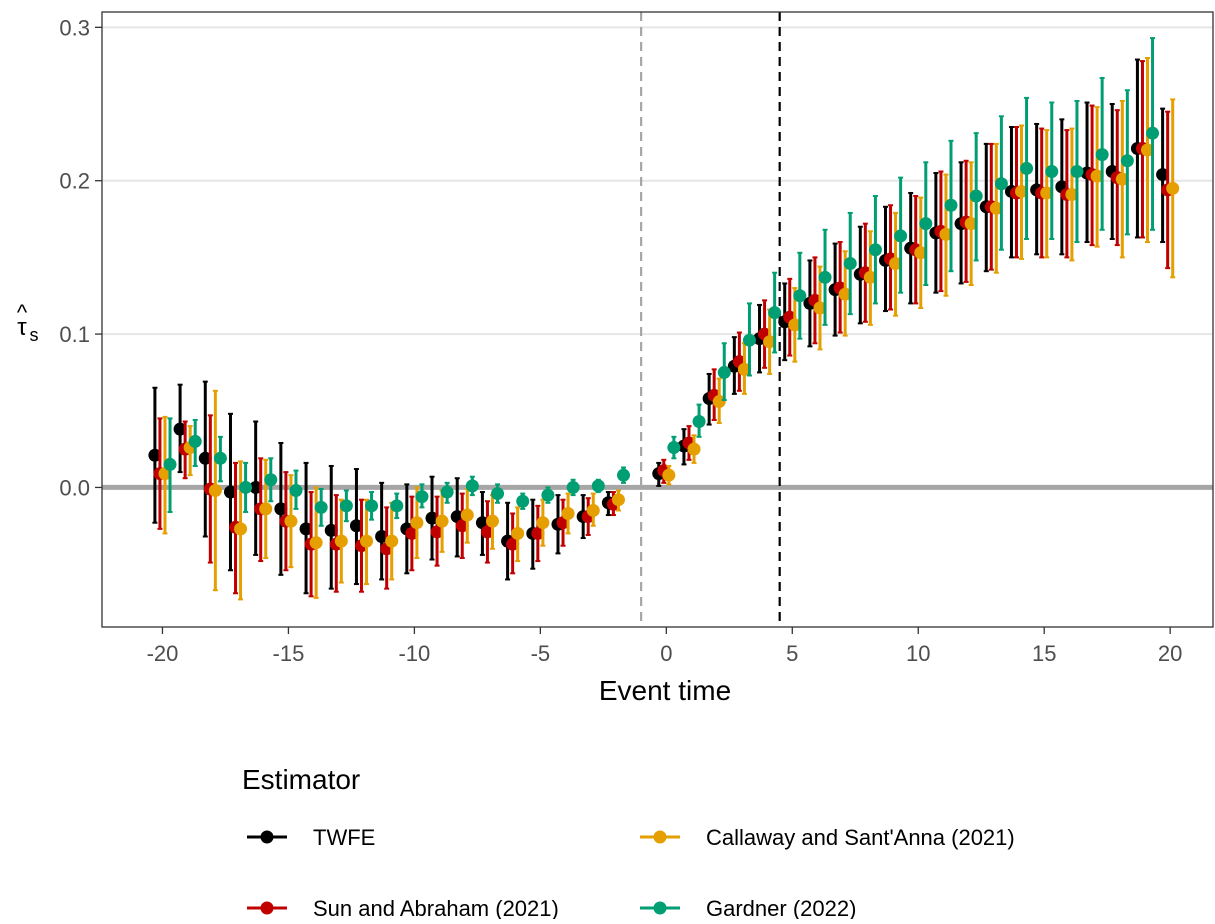  What do you see at coordinates (22, 327) in the screenshot?
I see `y-axis-title-symbol: τ` at bounding box center [22, 327].